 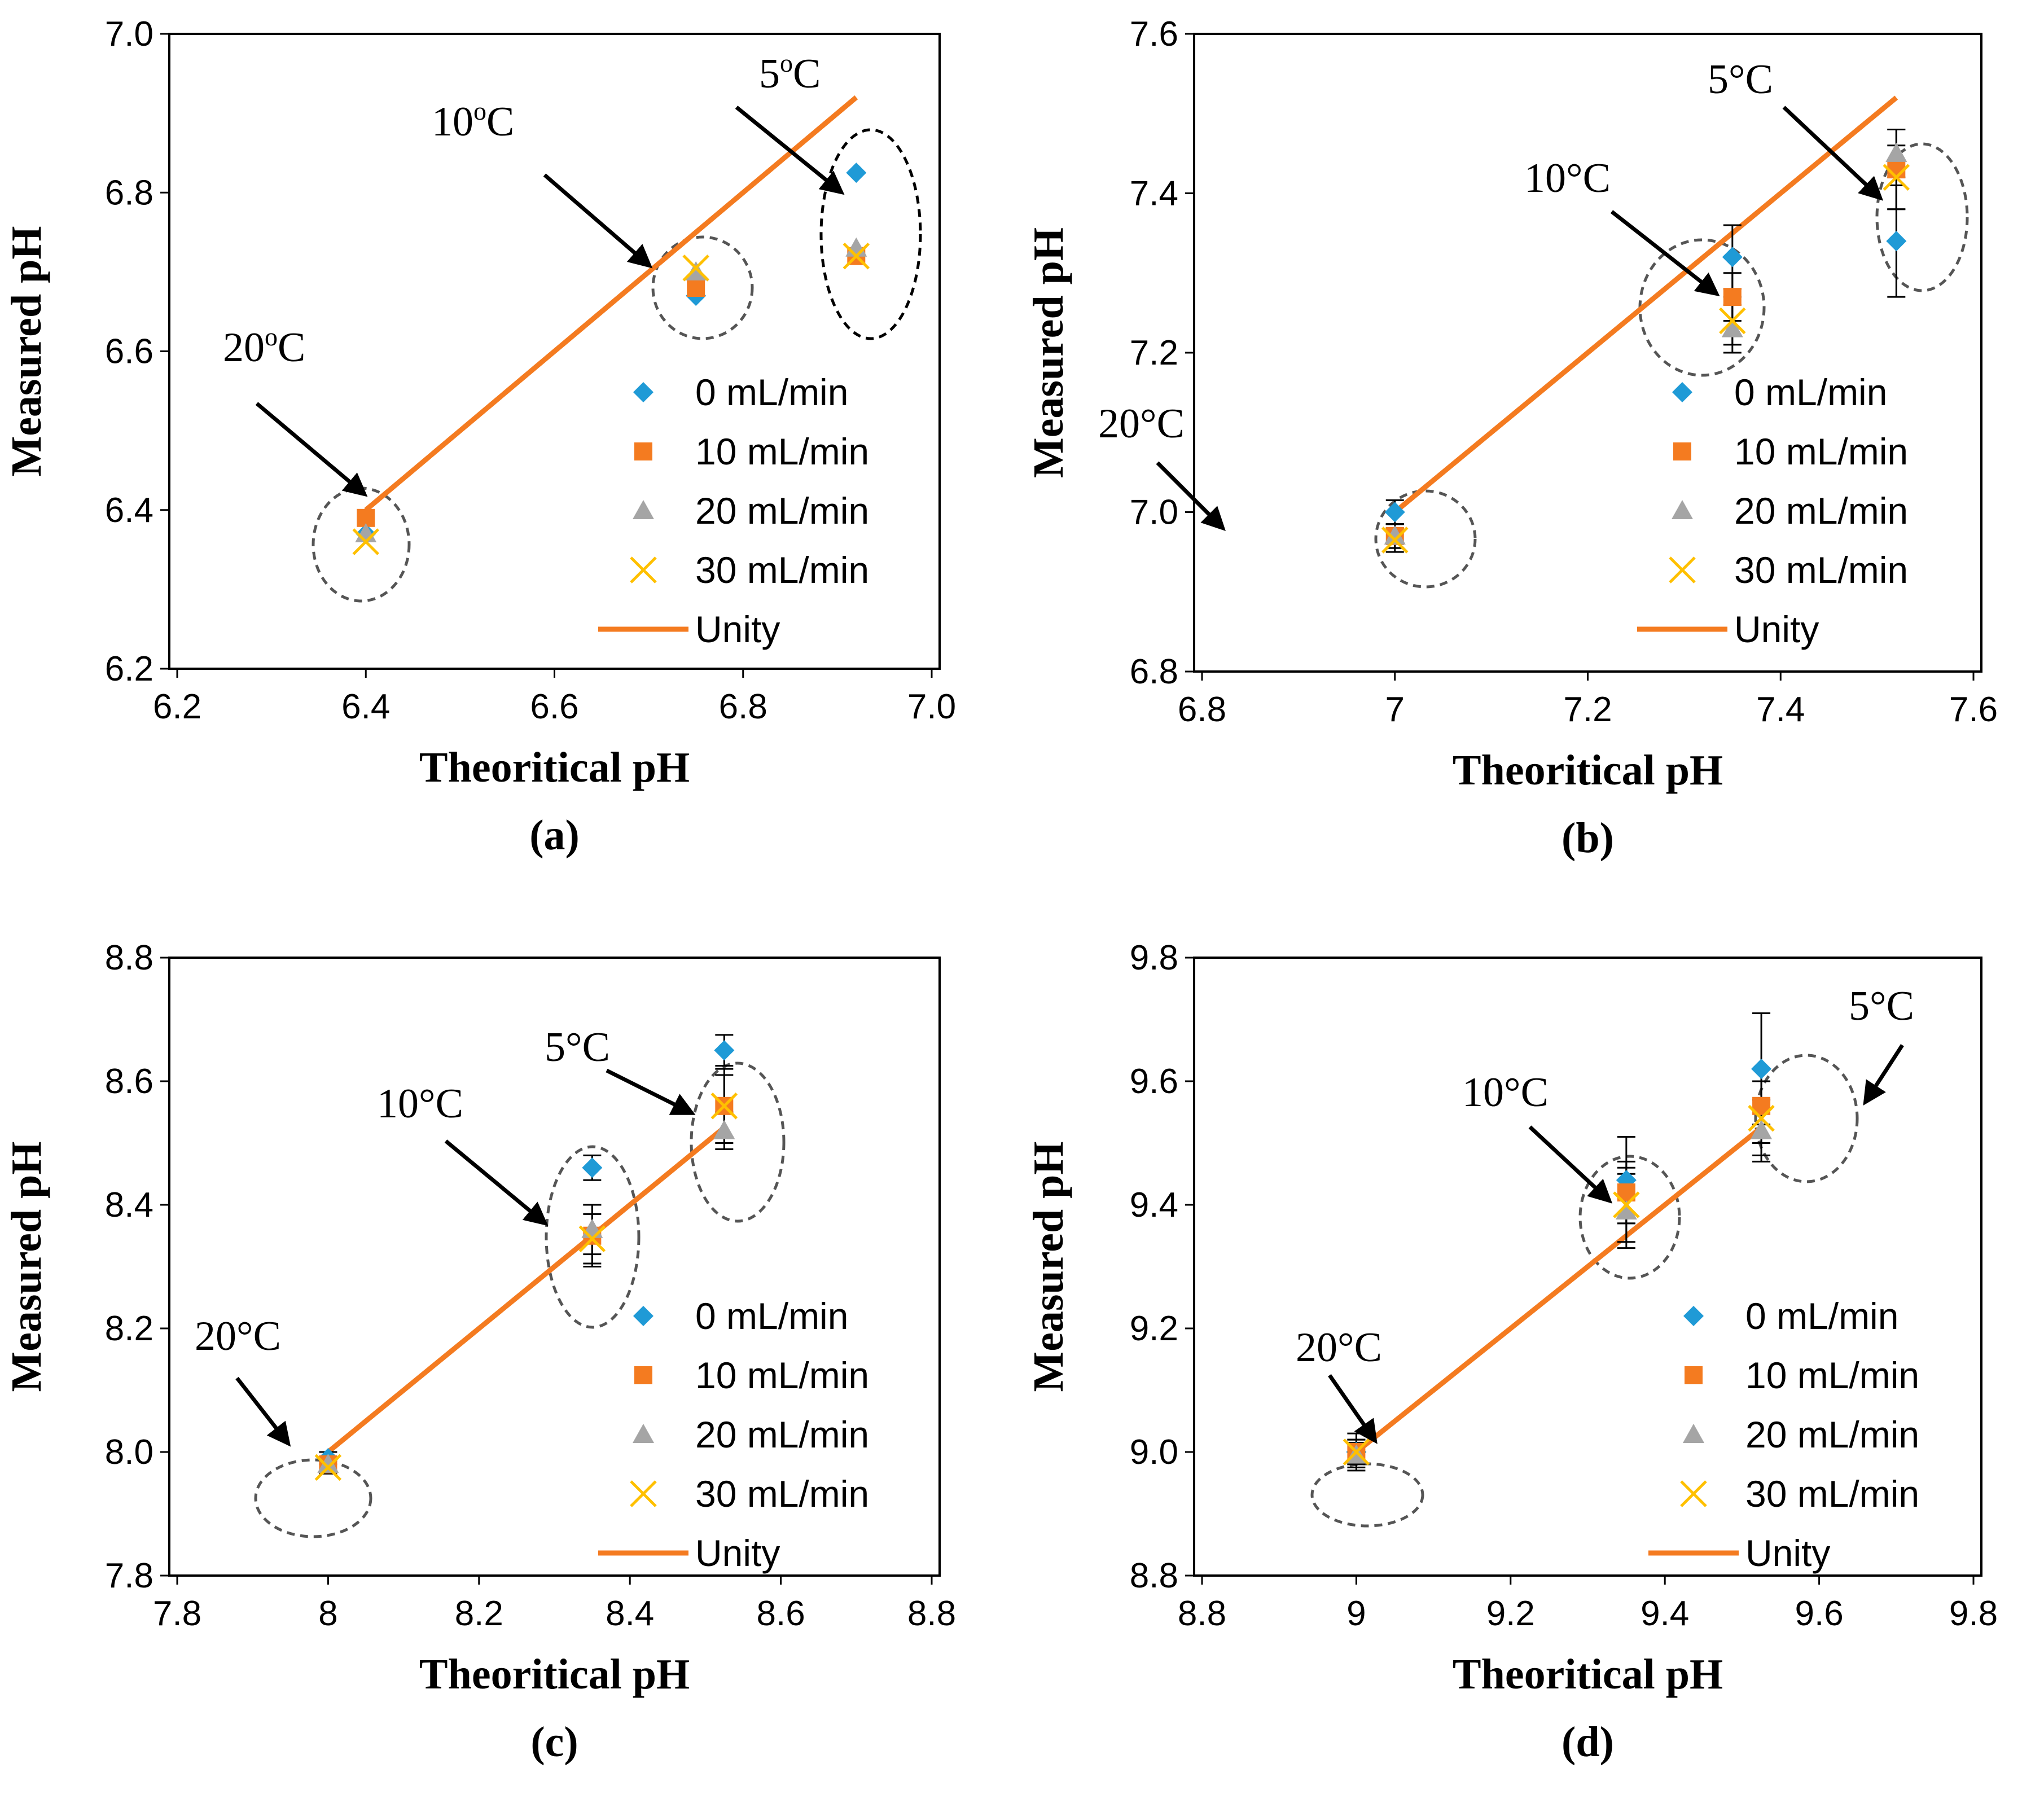 I want to click on y-tick-label: 7.6, so click(x=1154, y=34).